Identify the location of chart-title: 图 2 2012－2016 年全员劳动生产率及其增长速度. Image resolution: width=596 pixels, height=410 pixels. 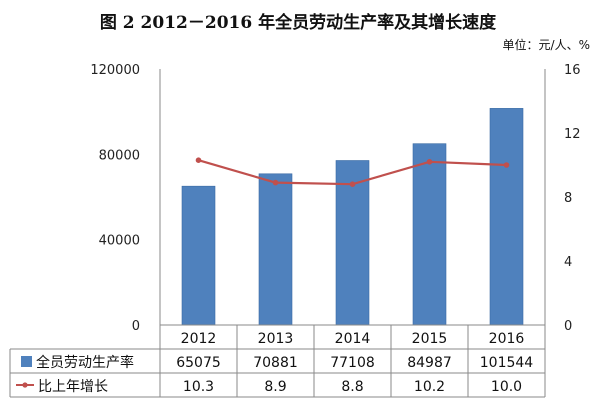
(298, 23).